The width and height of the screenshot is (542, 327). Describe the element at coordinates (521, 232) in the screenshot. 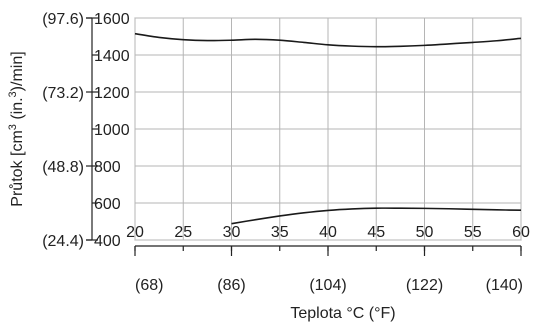

I see `x-tick-label: 60` at that location.